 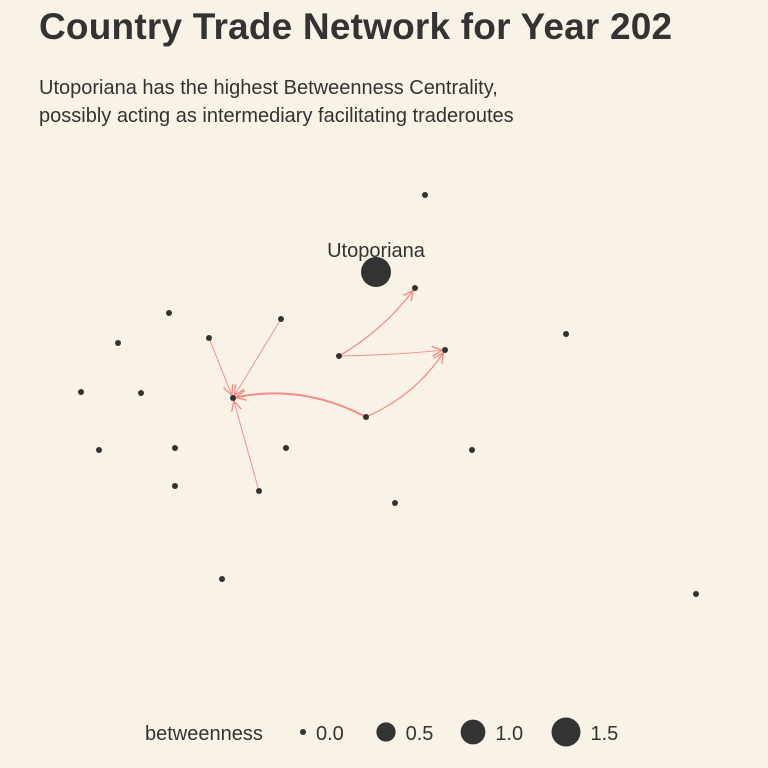 I want to click on node-n19, so click(x=395, y=503).